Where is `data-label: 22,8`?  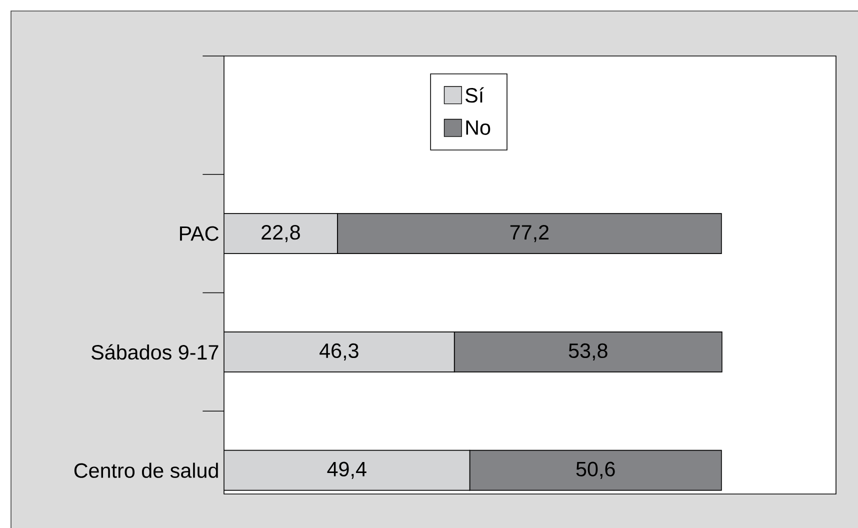
data-label: 22,8 is located at coordinates (281, 233).